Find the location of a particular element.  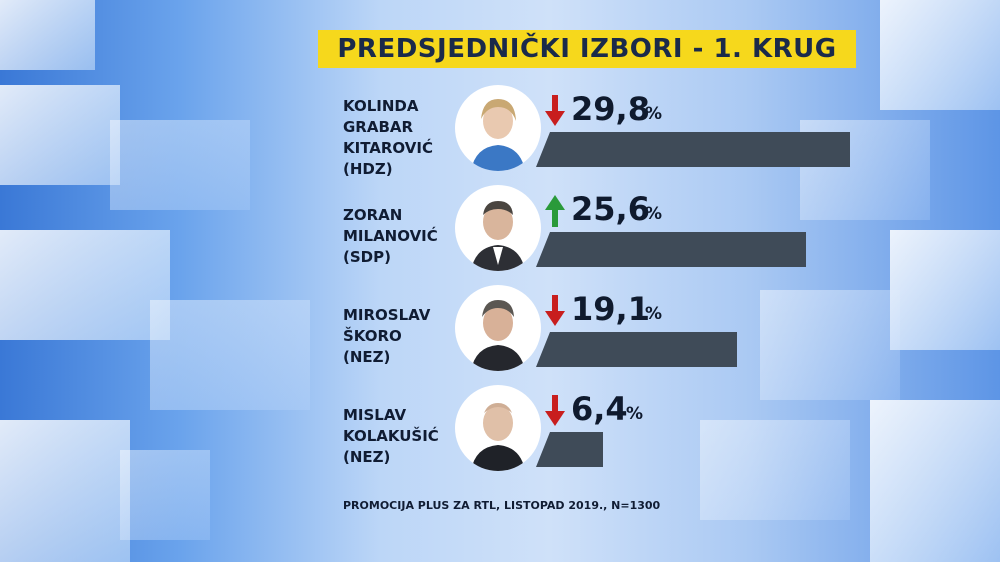

name-line: KOLINDA is located at coordinates (381, 106).